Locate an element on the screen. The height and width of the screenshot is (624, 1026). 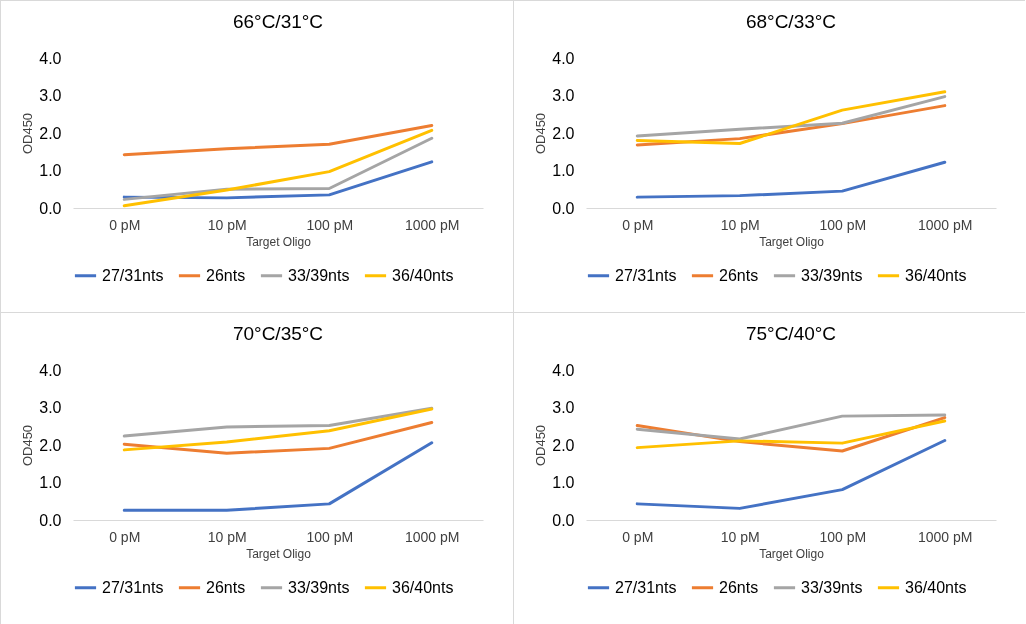
chart-title: 75°C/40°C is located at coordinates (791, 333).